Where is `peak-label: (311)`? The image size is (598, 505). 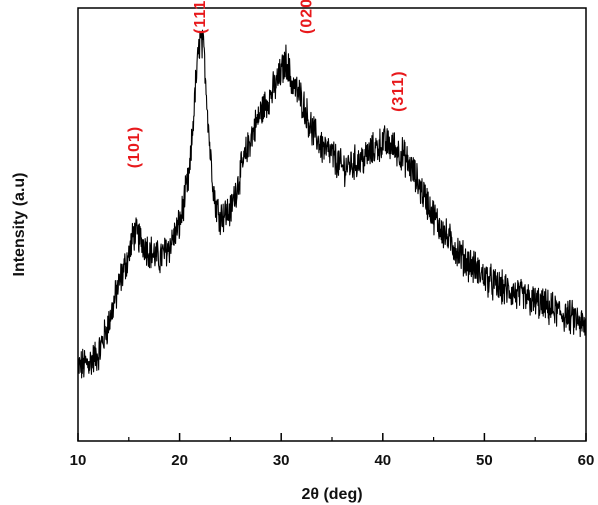
peak-label: (311) is located at coordinates (398, 90).